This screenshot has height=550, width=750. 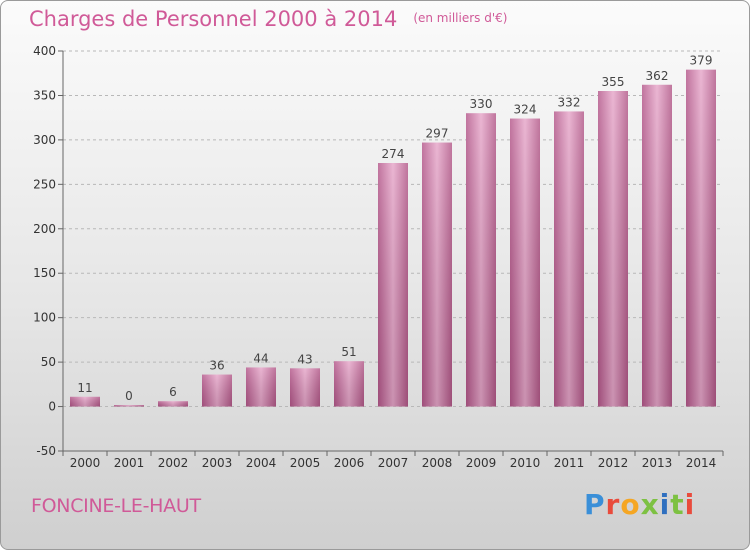 I want to click on x-tick-label: 2004, so click(x=261, y=463).